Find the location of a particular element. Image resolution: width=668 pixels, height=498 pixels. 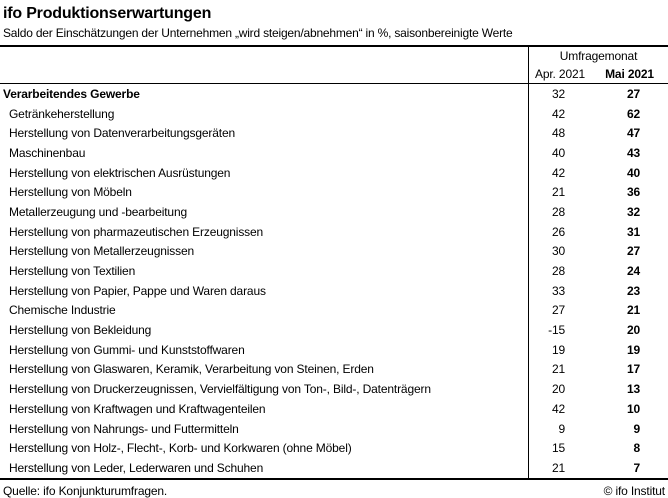

row-values: 30 27 is located at coordinates (598, 251).